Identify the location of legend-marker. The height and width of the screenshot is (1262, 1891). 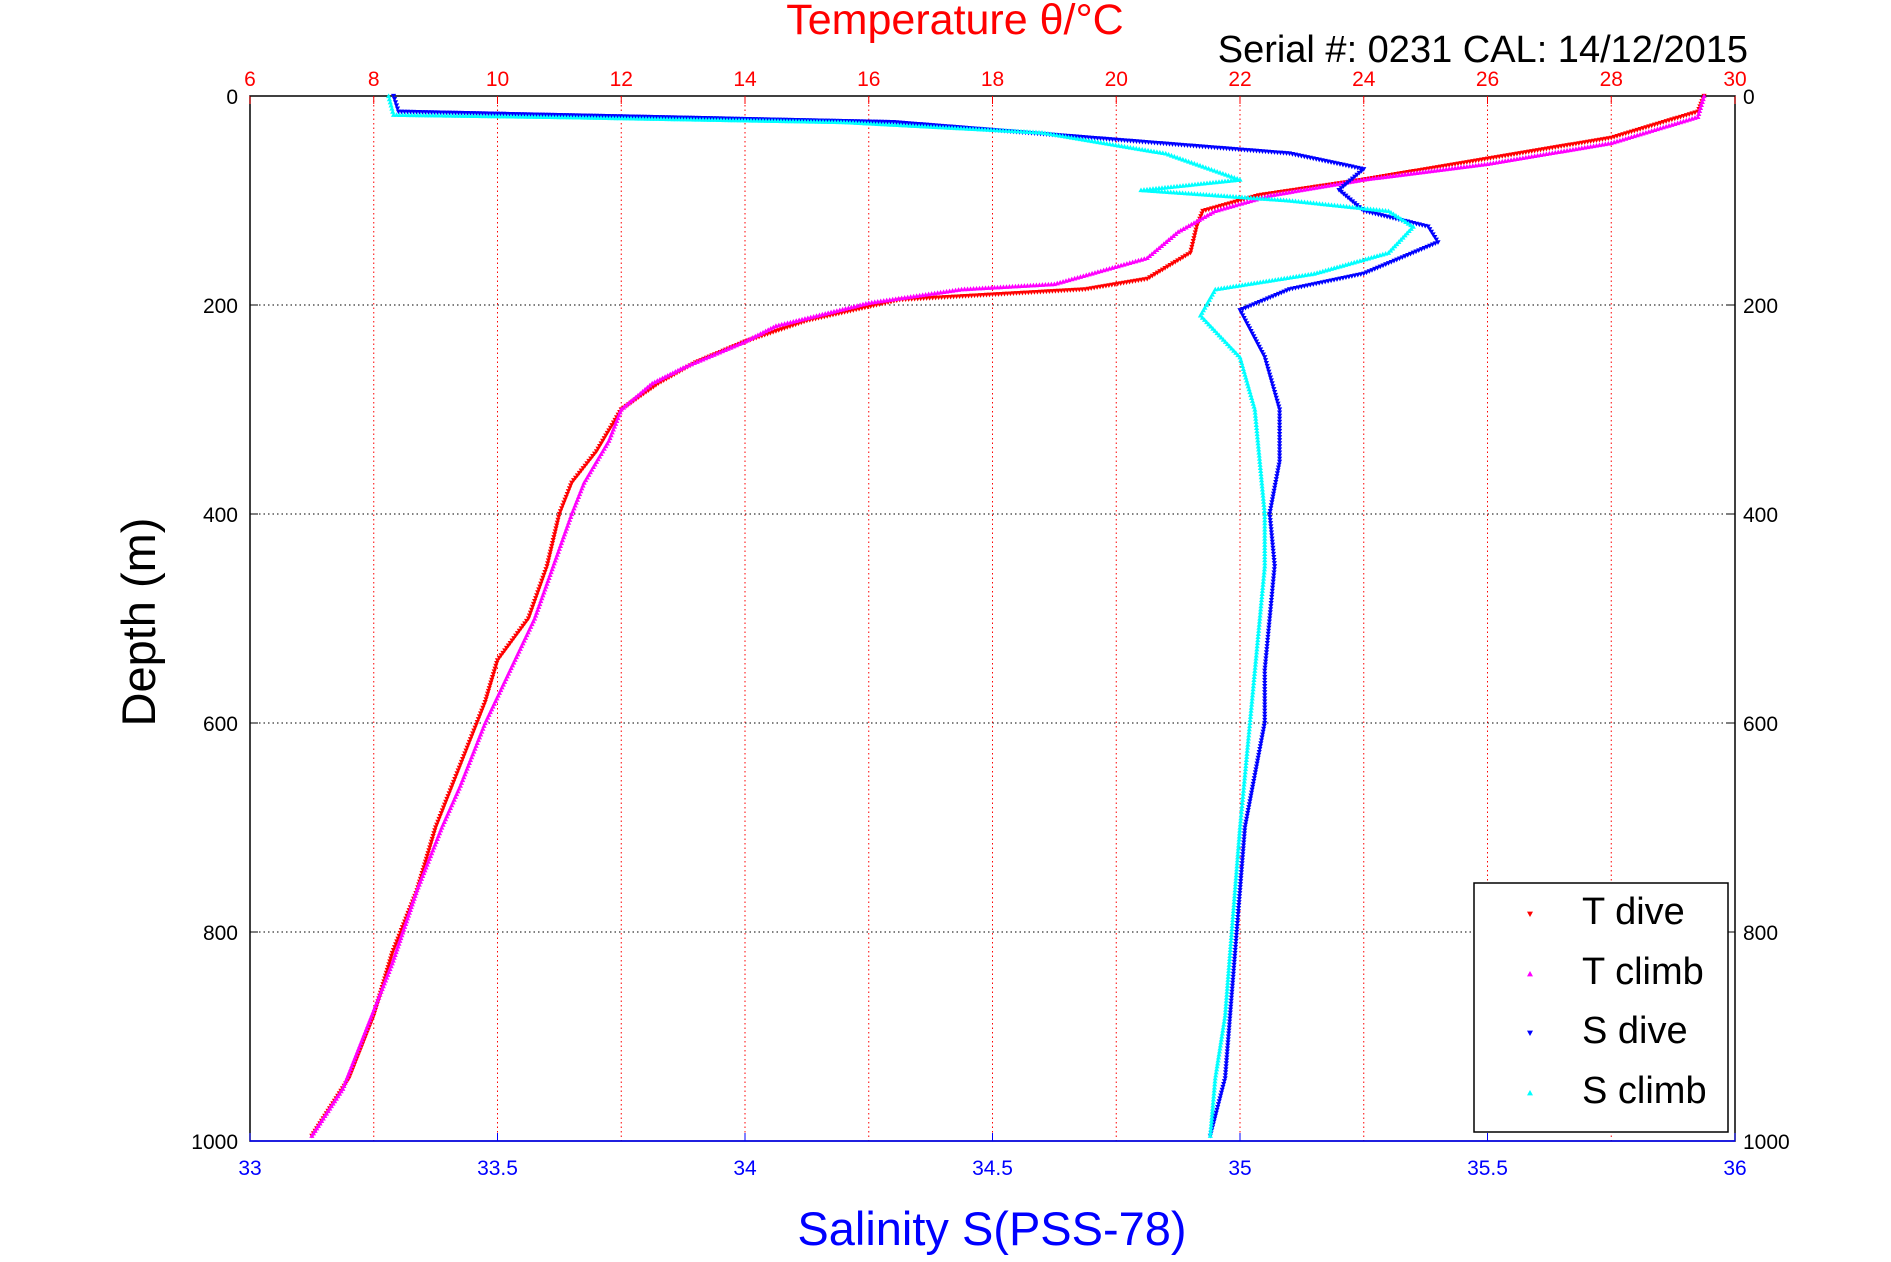
(1530, 974).